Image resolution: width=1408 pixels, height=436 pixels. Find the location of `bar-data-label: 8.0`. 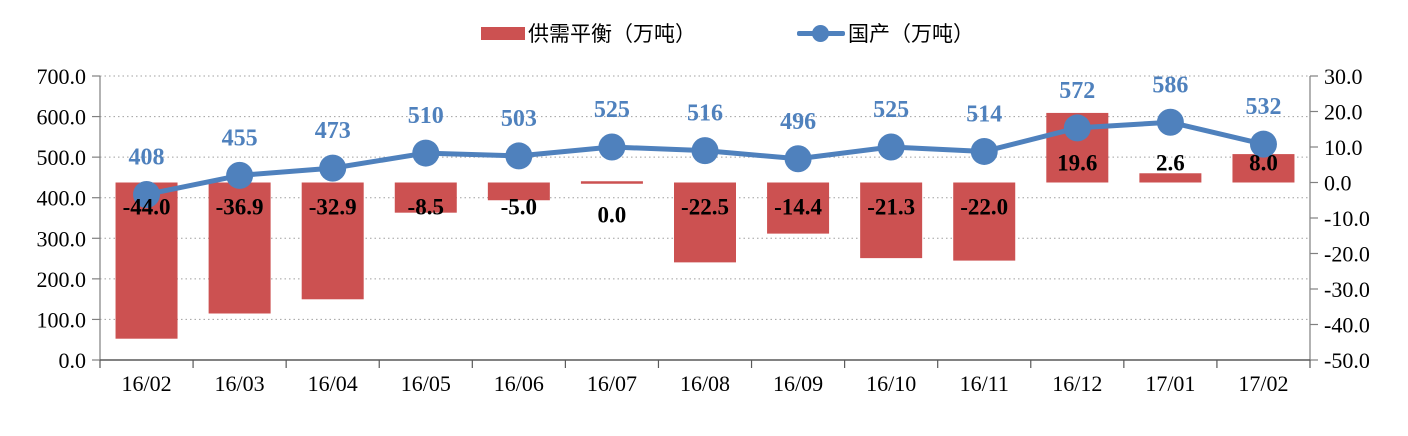

bar-data-label: 8.0 is located at coordinates (1263, 163).